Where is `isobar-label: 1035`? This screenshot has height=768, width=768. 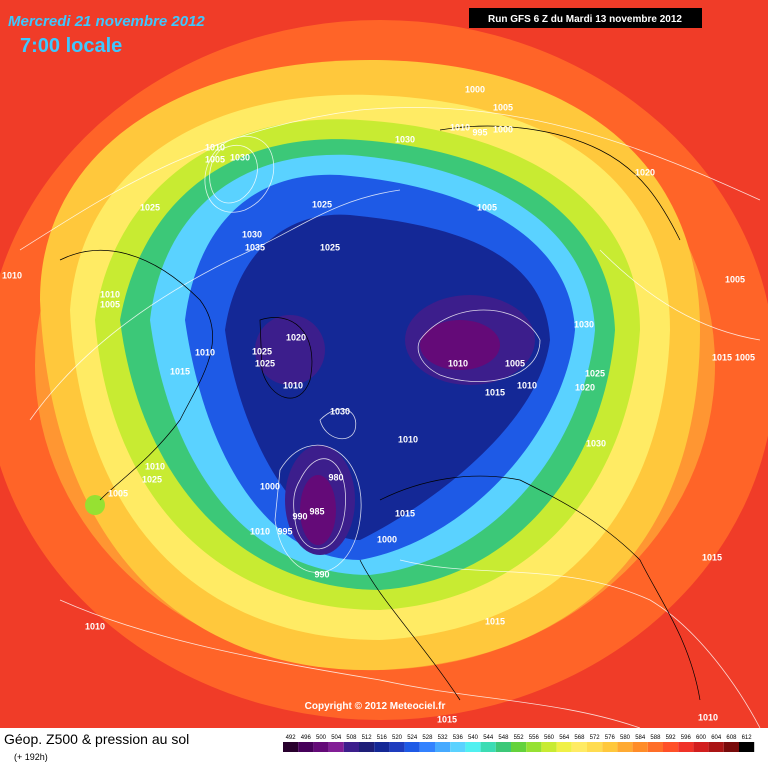 isobar-label: 1035 is located at coordinates (255, 247).